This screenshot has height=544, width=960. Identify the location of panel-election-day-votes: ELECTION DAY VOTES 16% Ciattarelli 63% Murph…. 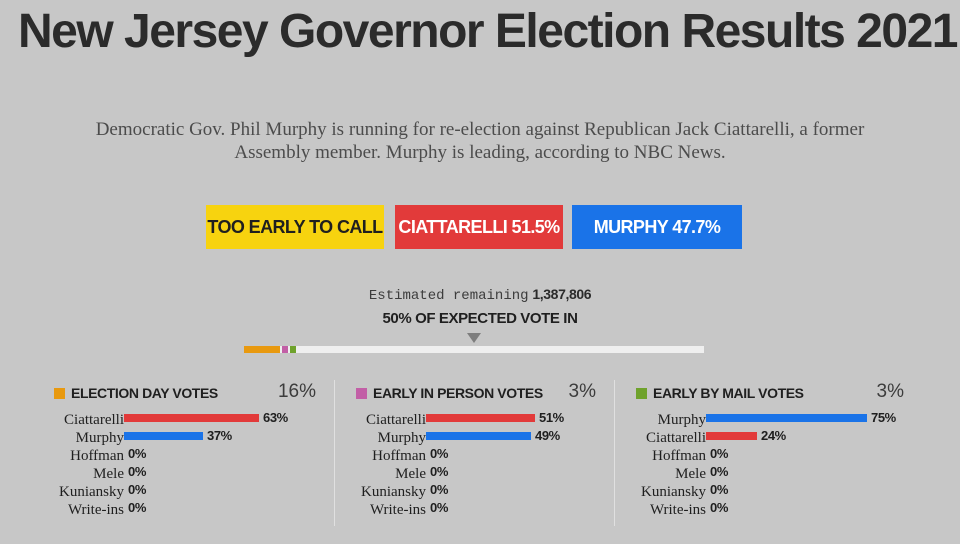
(185, 453).